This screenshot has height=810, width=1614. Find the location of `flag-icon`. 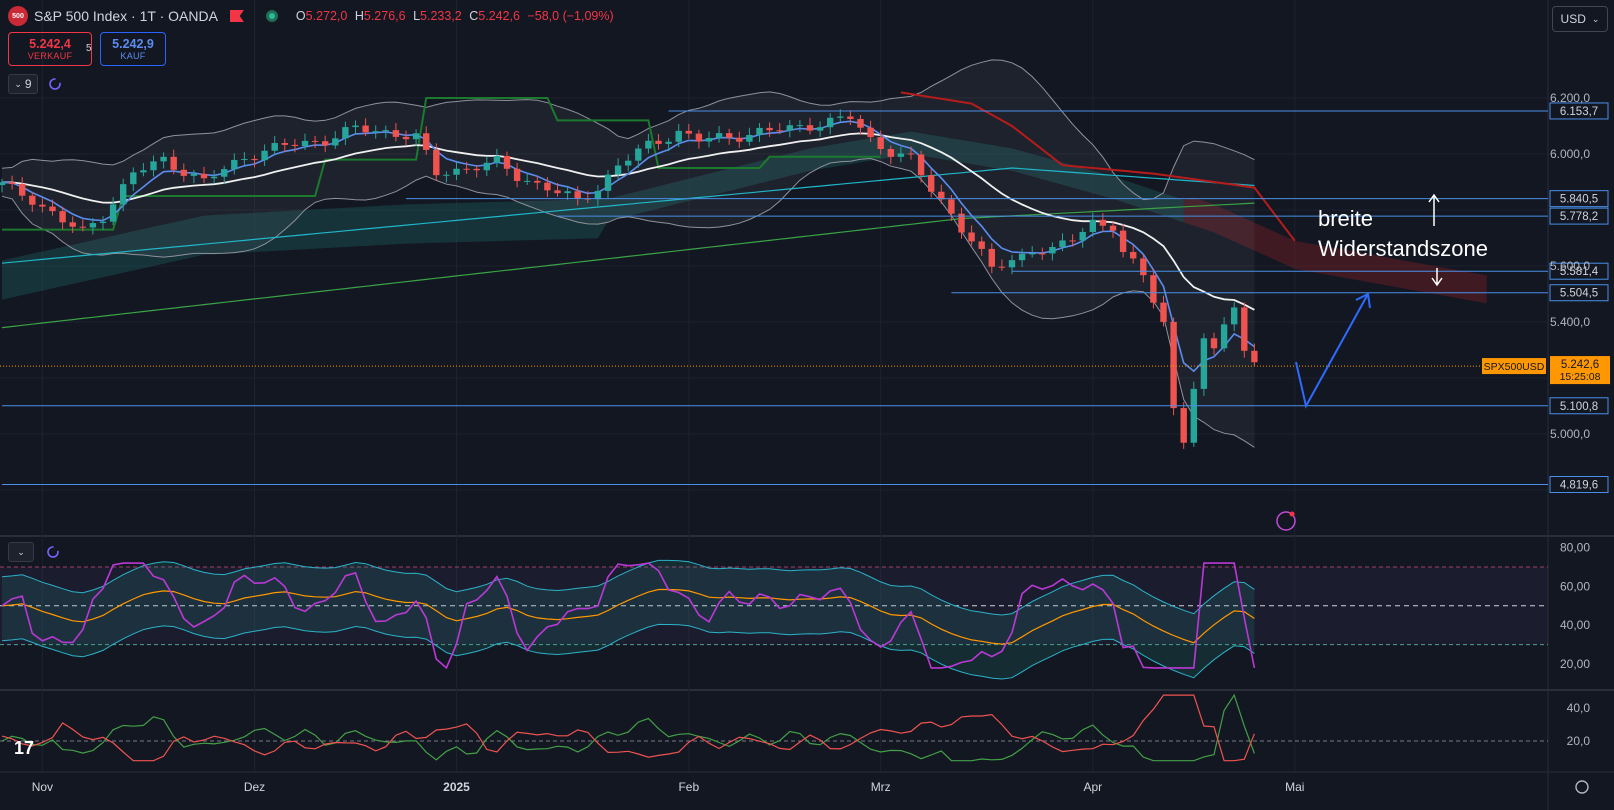

flag-icon is located at coordinates (236, 16).